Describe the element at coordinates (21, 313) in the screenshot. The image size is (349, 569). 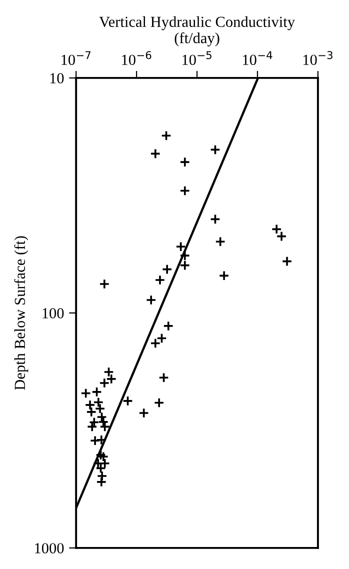
I see `y-axis-title: Depth Below Surface (ft)` at that location.